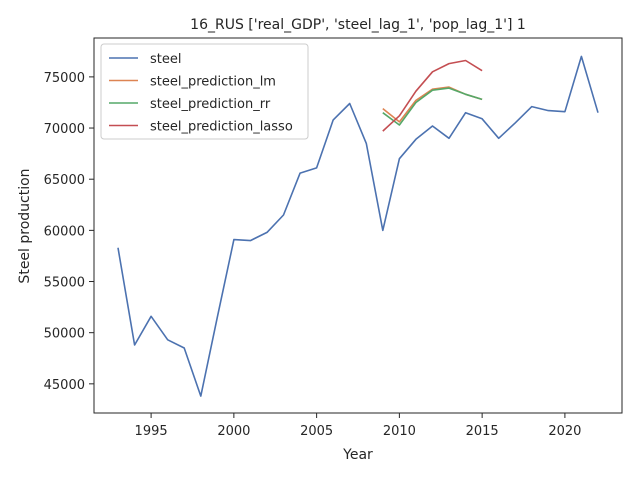 The width and height of the screenshot is (640, 480). What do you see at coordinates (64, 334) in the screenshot?
I see `y-tick-label: 50000` at bounding box center [64, 334].